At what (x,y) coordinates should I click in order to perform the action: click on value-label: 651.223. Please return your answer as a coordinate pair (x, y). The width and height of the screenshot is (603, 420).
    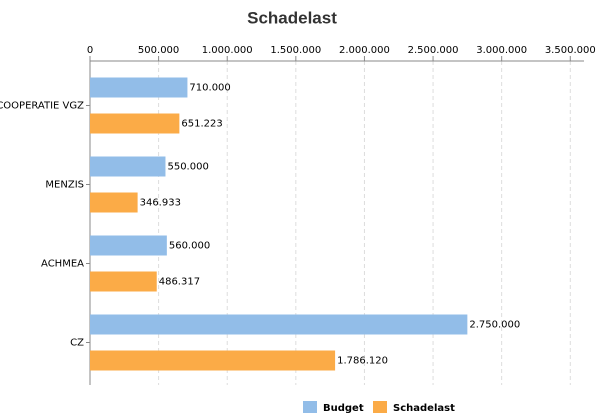
    Looking at the image, I should click on (201, 124).